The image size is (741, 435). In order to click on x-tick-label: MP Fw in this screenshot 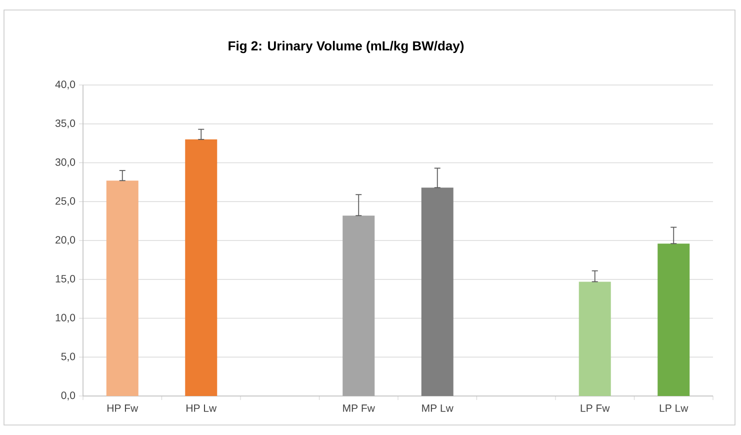, I will do `click(359, 408)`.